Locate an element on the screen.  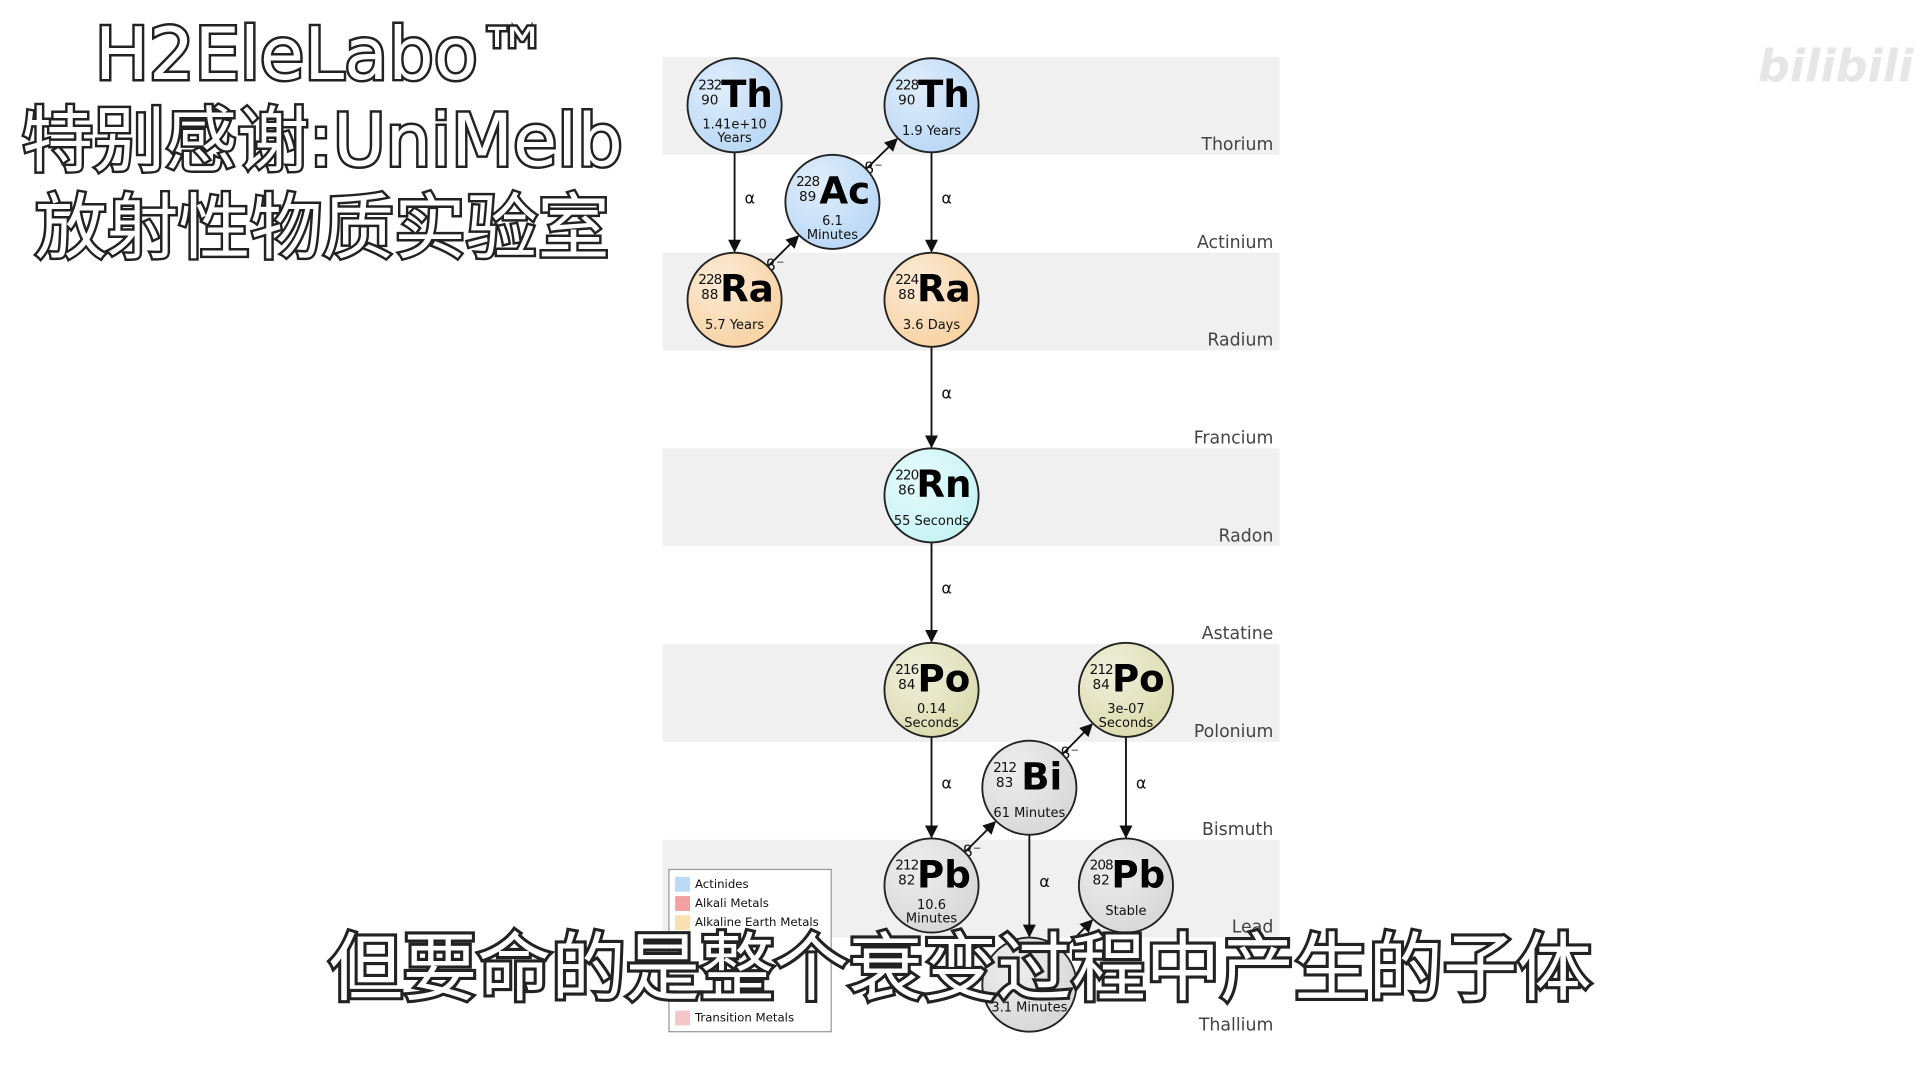
half-life: Years is located at coordinates (734, 138).